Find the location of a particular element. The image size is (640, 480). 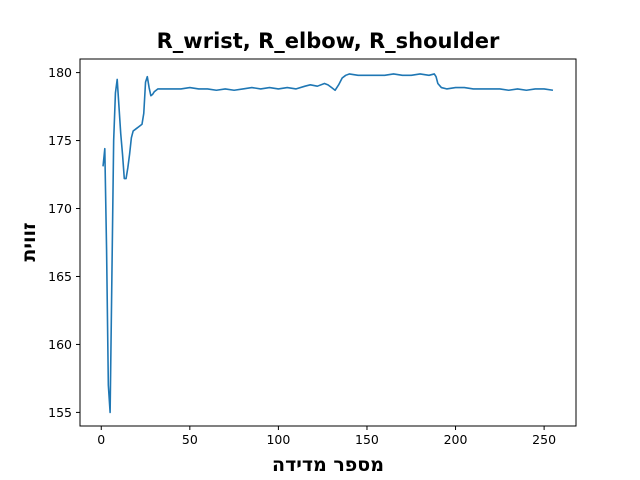

y-axis: 155 160 165 170 175 180 is located at coordinates (64, 242).